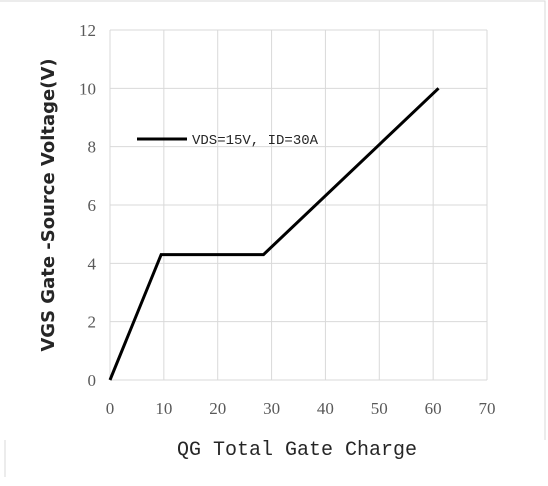  I want to click on legend-label: VDS=15V, ID=30A, so click(255, 141).